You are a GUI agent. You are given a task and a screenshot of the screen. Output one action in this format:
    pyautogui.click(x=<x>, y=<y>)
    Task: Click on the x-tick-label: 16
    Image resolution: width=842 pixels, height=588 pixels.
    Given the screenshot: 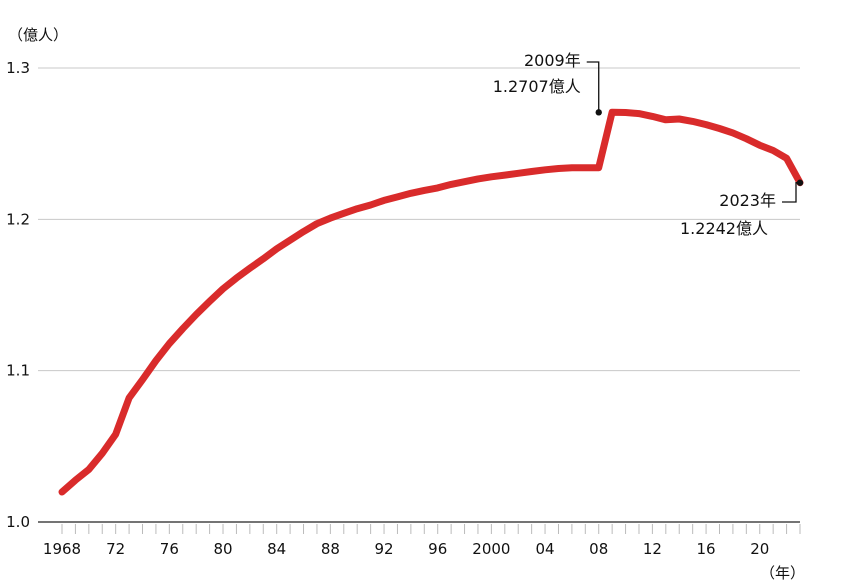 What is the action you would take?
    pyautogui.click(x=706, y=549)
    